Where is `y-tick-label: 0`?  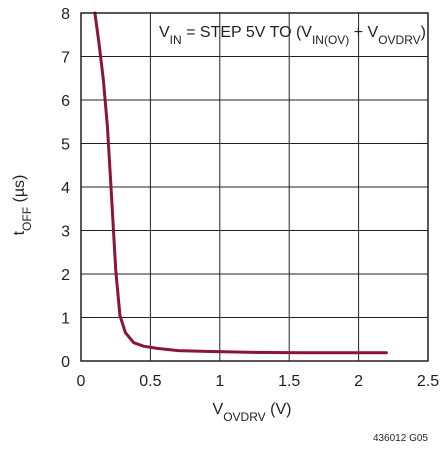 y-tick-label: 0 is located at coordinates (65, 362).